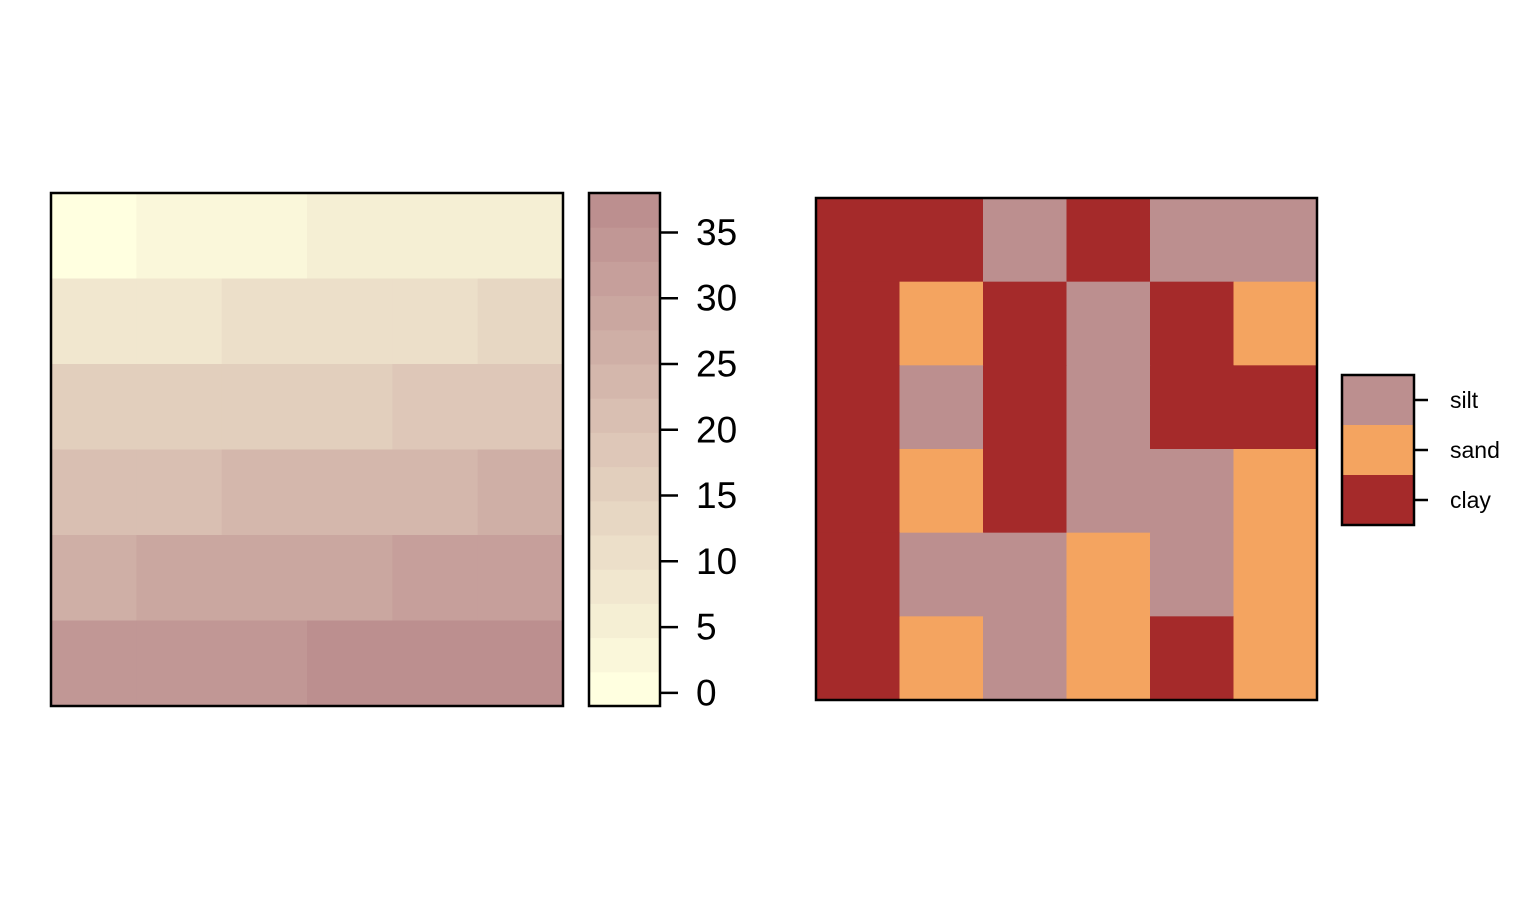 This screenshot has width=1530, height=900. I want to click on legend-swatch-clay, so click(1378, 500).